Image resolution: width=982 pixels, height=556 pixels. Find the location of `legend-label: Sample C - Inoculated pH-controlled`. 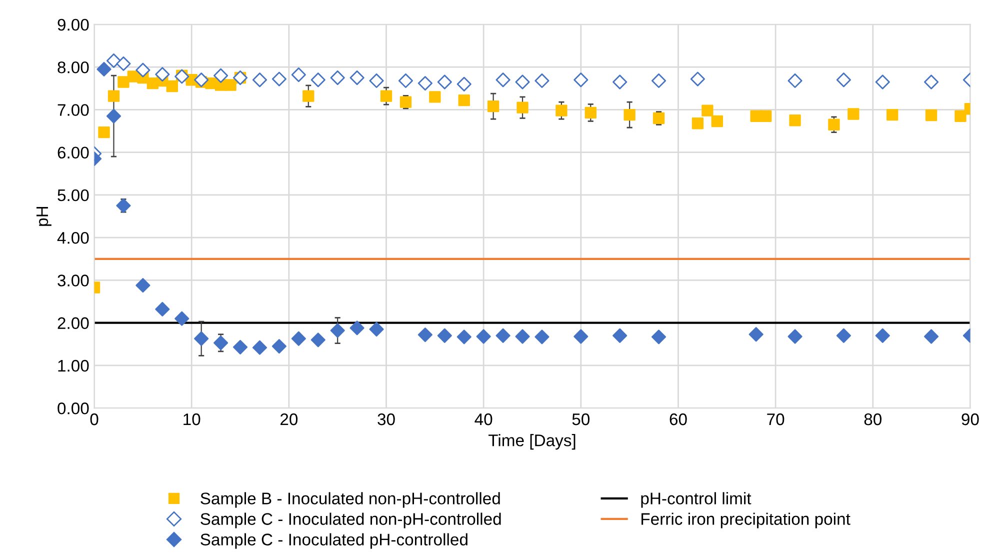

legend-label: Sample C - Inoculated pH-controlled is located at coordinates (334, 541).